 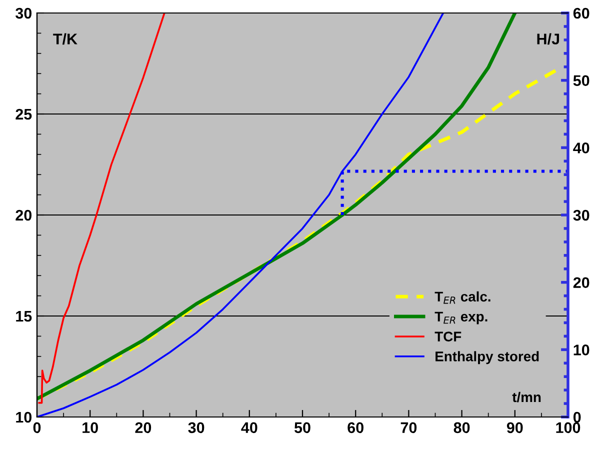 What do you see at coordinates (462, 297) in the screenshot?
I see `legend-label: T$_{ER}$ calc.` at bounding box center [462, 297].